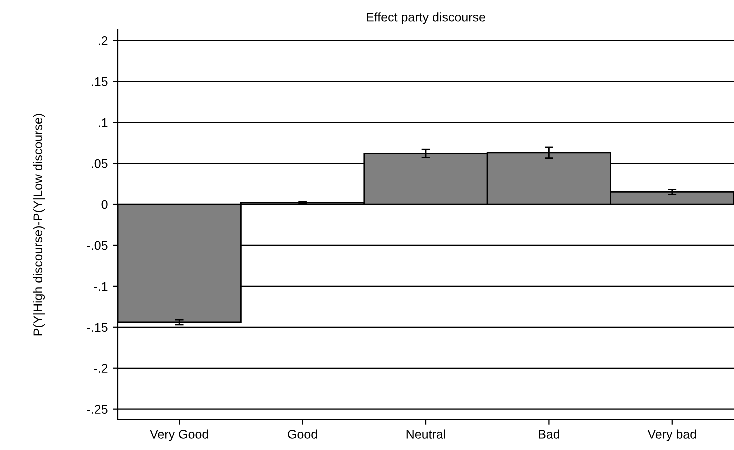 The image size is (734, 450). I want to click on y-tick-label: -.05, so click(97, 245).